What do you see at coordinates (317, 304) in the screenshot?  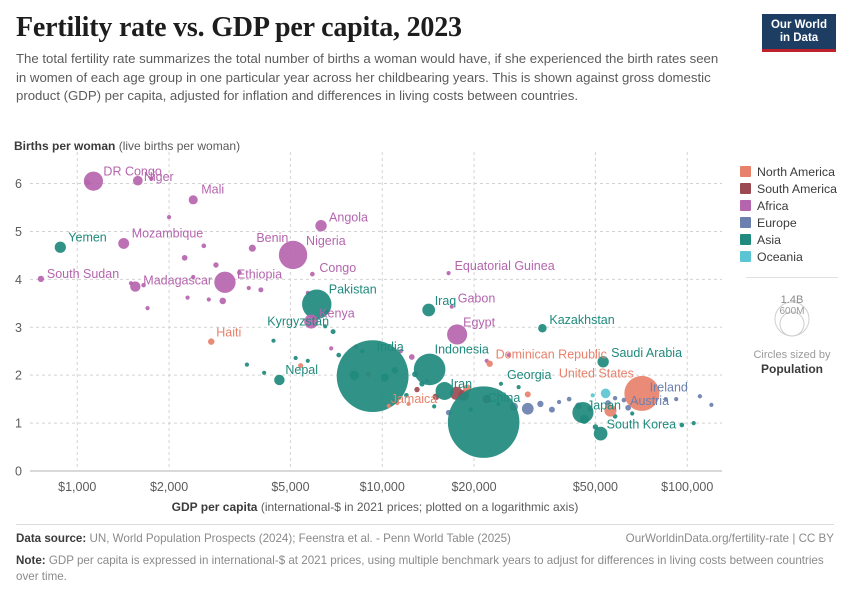 I see `data-point-pakistan` at bounding box center [317, 304].